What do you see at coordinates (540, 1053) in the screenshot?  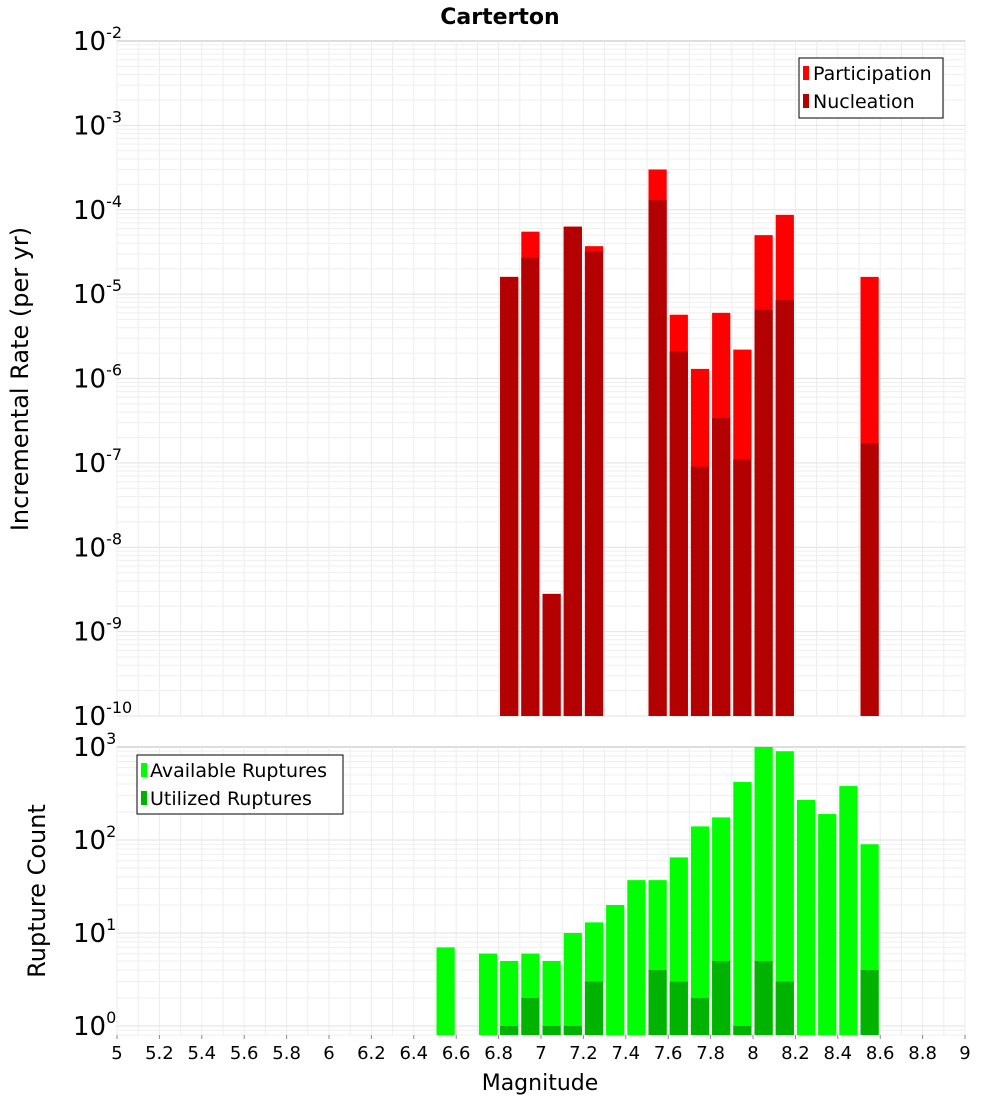 I see `x-tick-label: 7` at bounding box center [540, 1053].